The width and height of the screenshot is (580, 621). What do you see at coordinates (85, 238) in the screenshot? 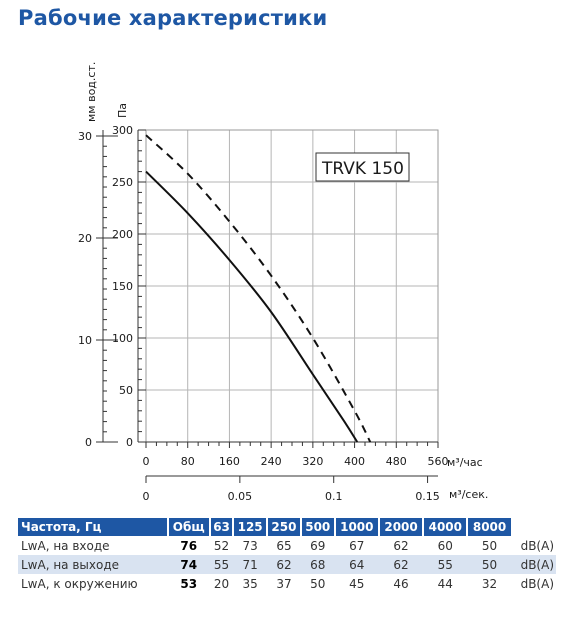
I see `y-secondary-tick-label: 20` at bounding box center [85, 238].